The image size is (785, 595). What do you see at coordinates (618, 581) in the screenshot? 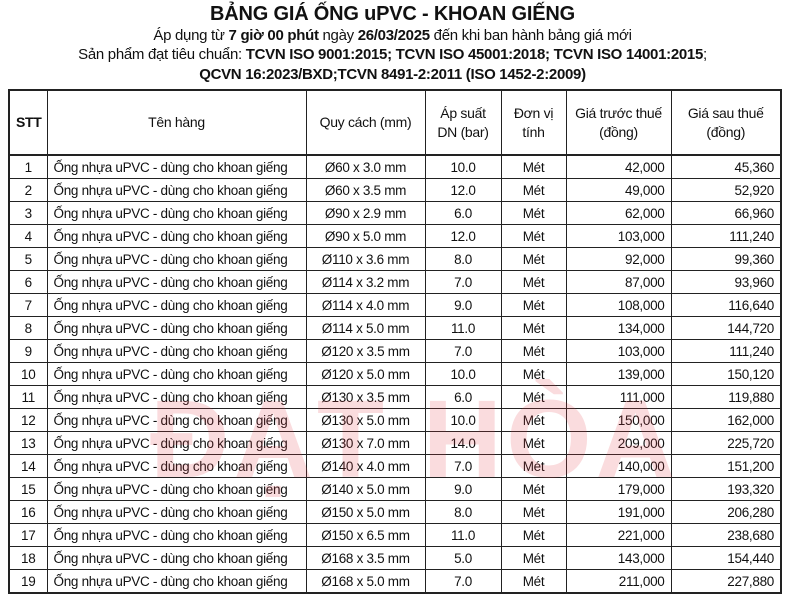
I see `cell-price-before-tax: 211,000` at bounding box center [618, 581].